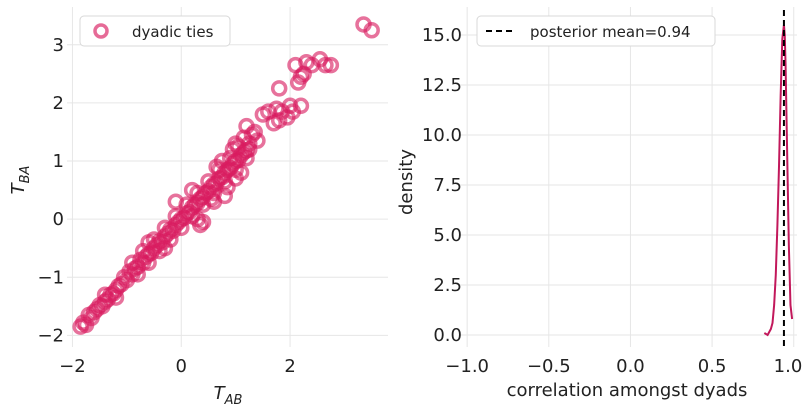 This screenshot has width=811, height=411. What do you see at coordinates (101, 31) in the screenshot?
I see `scatter-legend-marker` at bounding box center [101, 31].